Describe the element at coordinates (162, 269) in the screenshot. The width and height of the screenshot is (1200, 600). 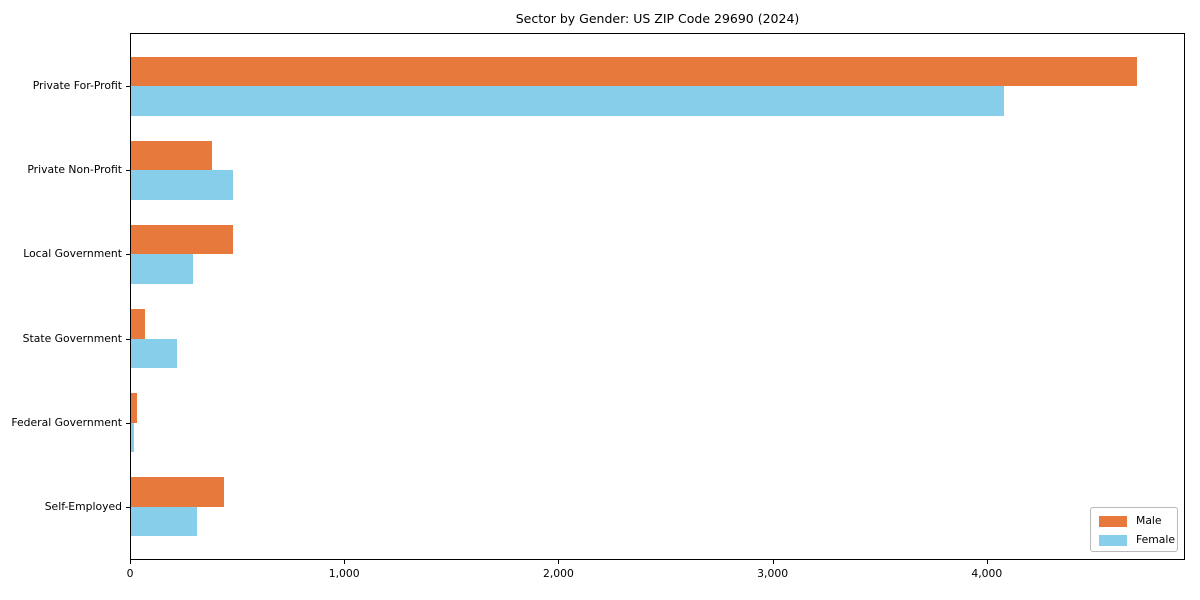
I see `bar-female-local-government` at that location.